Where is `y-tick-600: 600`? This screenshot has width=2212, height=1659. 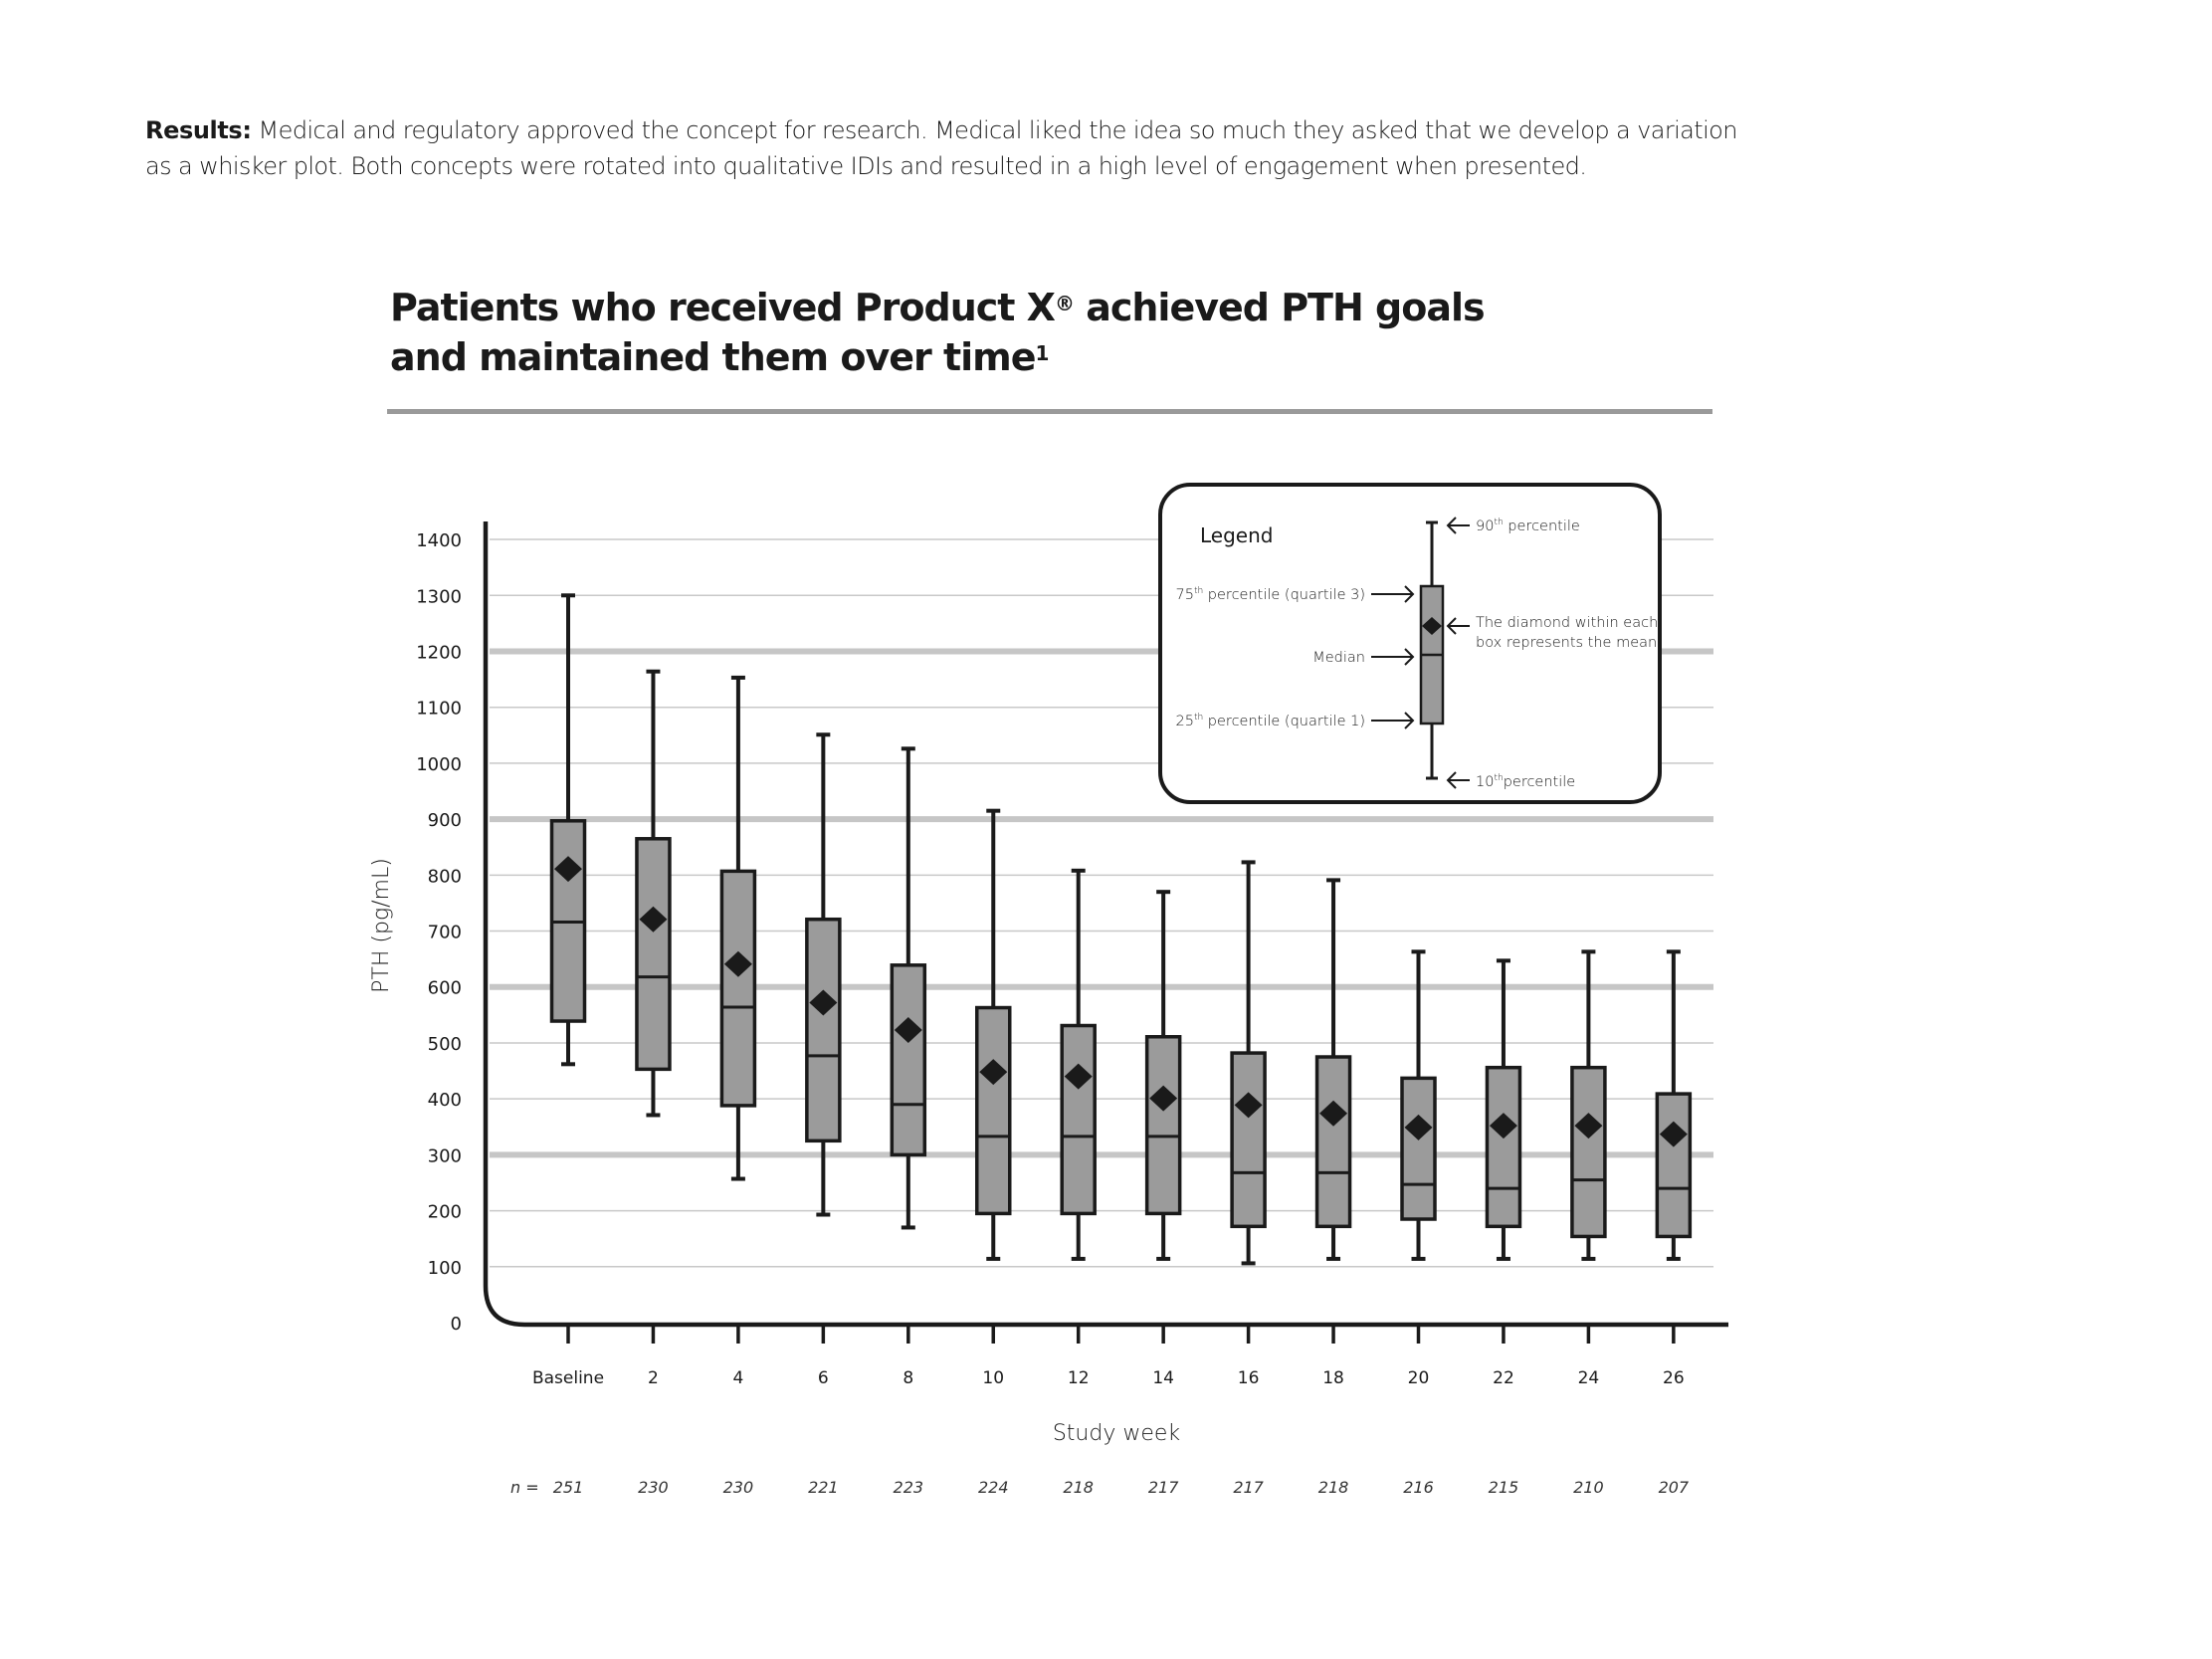 y-tick-600: 600 is located at coordinates (445, 988).